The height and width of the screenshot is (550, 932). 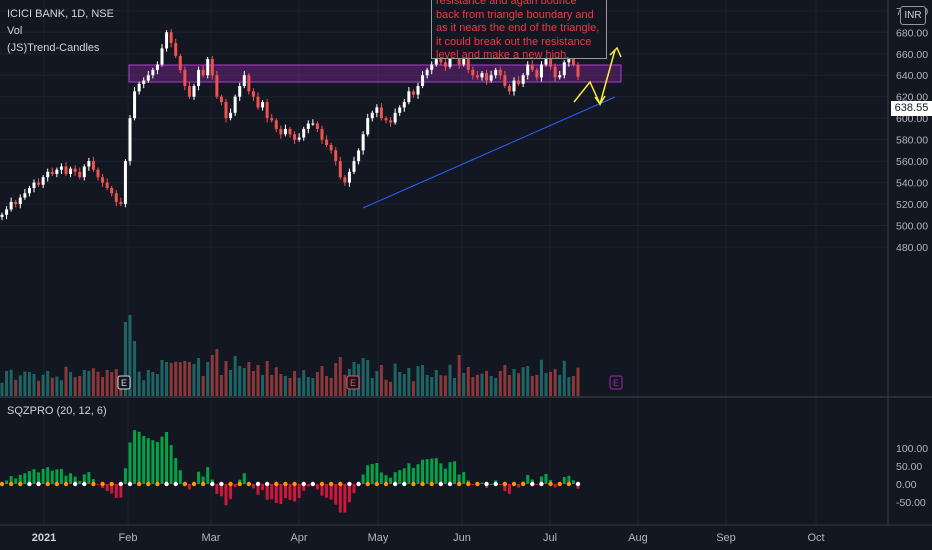 I want to click on sqz-tick-label: 0.00, so click(x=906, y=485).